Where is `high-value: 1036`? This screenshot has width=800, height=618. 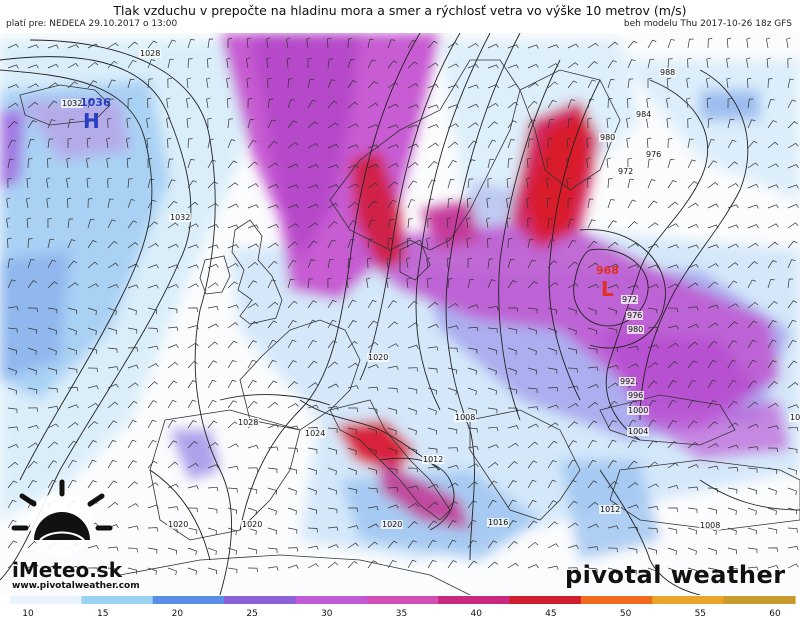
high-value: 1036 is located at coordinates (95, 102).